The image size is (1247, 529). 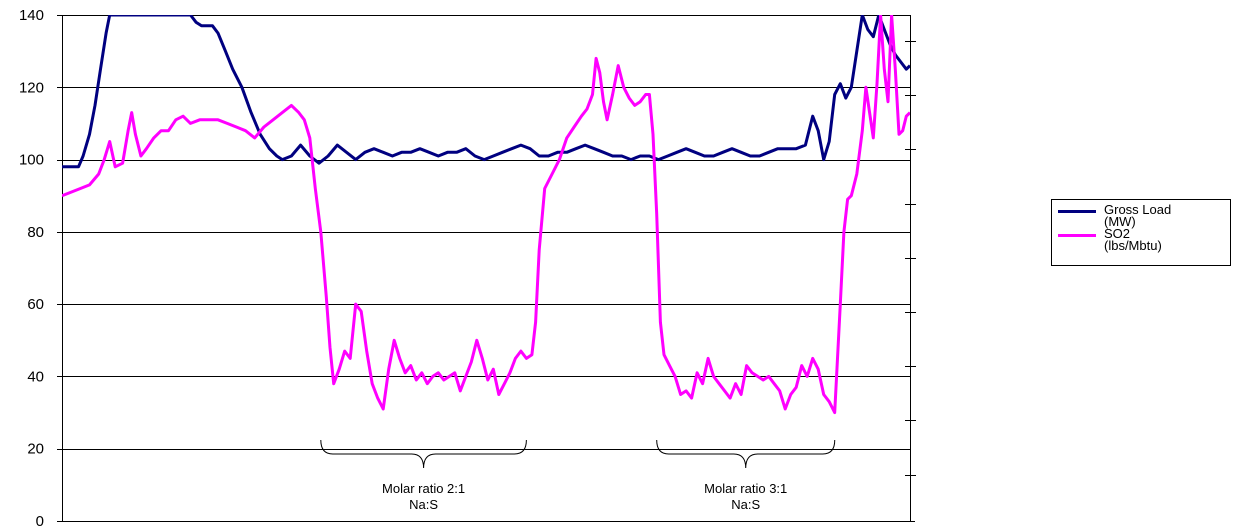 I want to click on legend-label-gross-load: Gross Load (MW), so click(x=1169, y=215).